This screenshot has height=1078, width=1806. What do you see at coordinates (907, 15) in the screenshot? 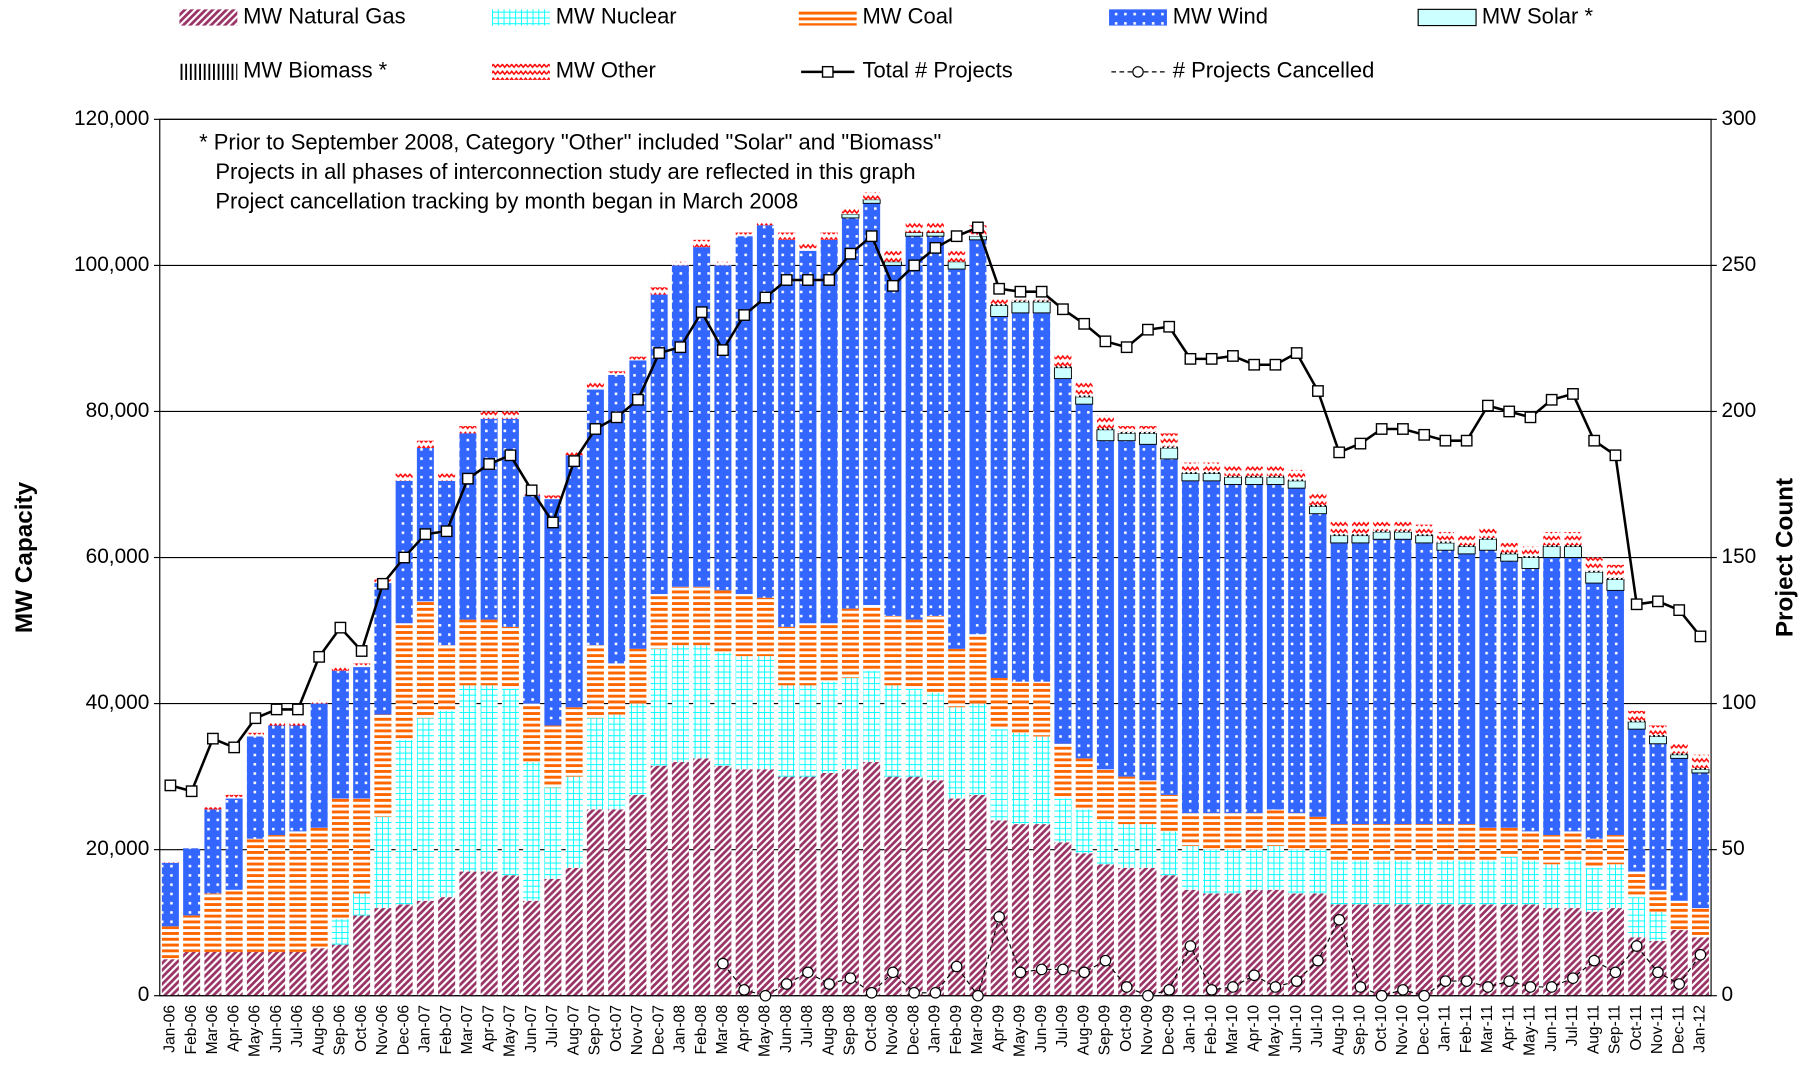
I see `legend-label: MW Coal` at bounding box center [907, 15].